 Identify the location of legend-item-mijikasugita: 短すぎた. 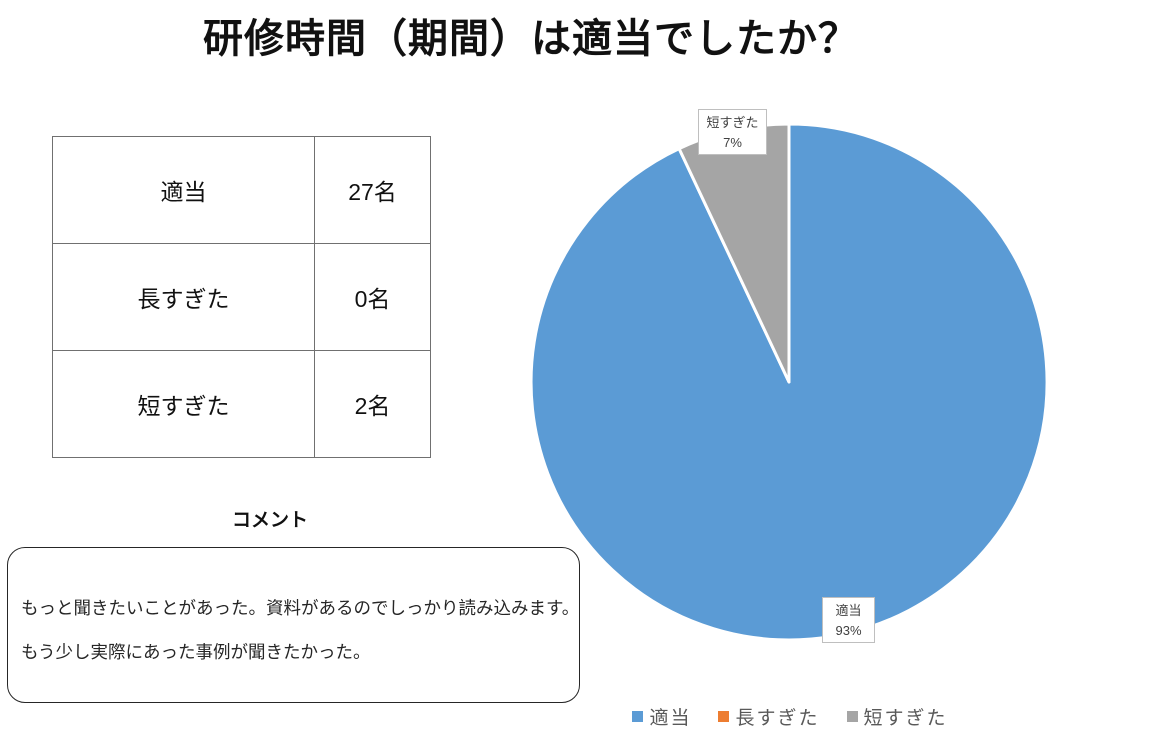
(897, 716).